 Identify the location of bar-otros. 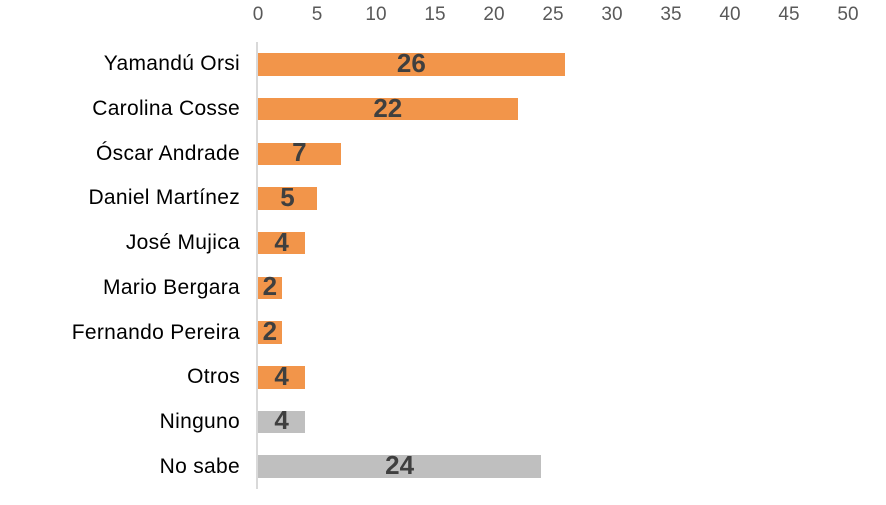
(282, 377).